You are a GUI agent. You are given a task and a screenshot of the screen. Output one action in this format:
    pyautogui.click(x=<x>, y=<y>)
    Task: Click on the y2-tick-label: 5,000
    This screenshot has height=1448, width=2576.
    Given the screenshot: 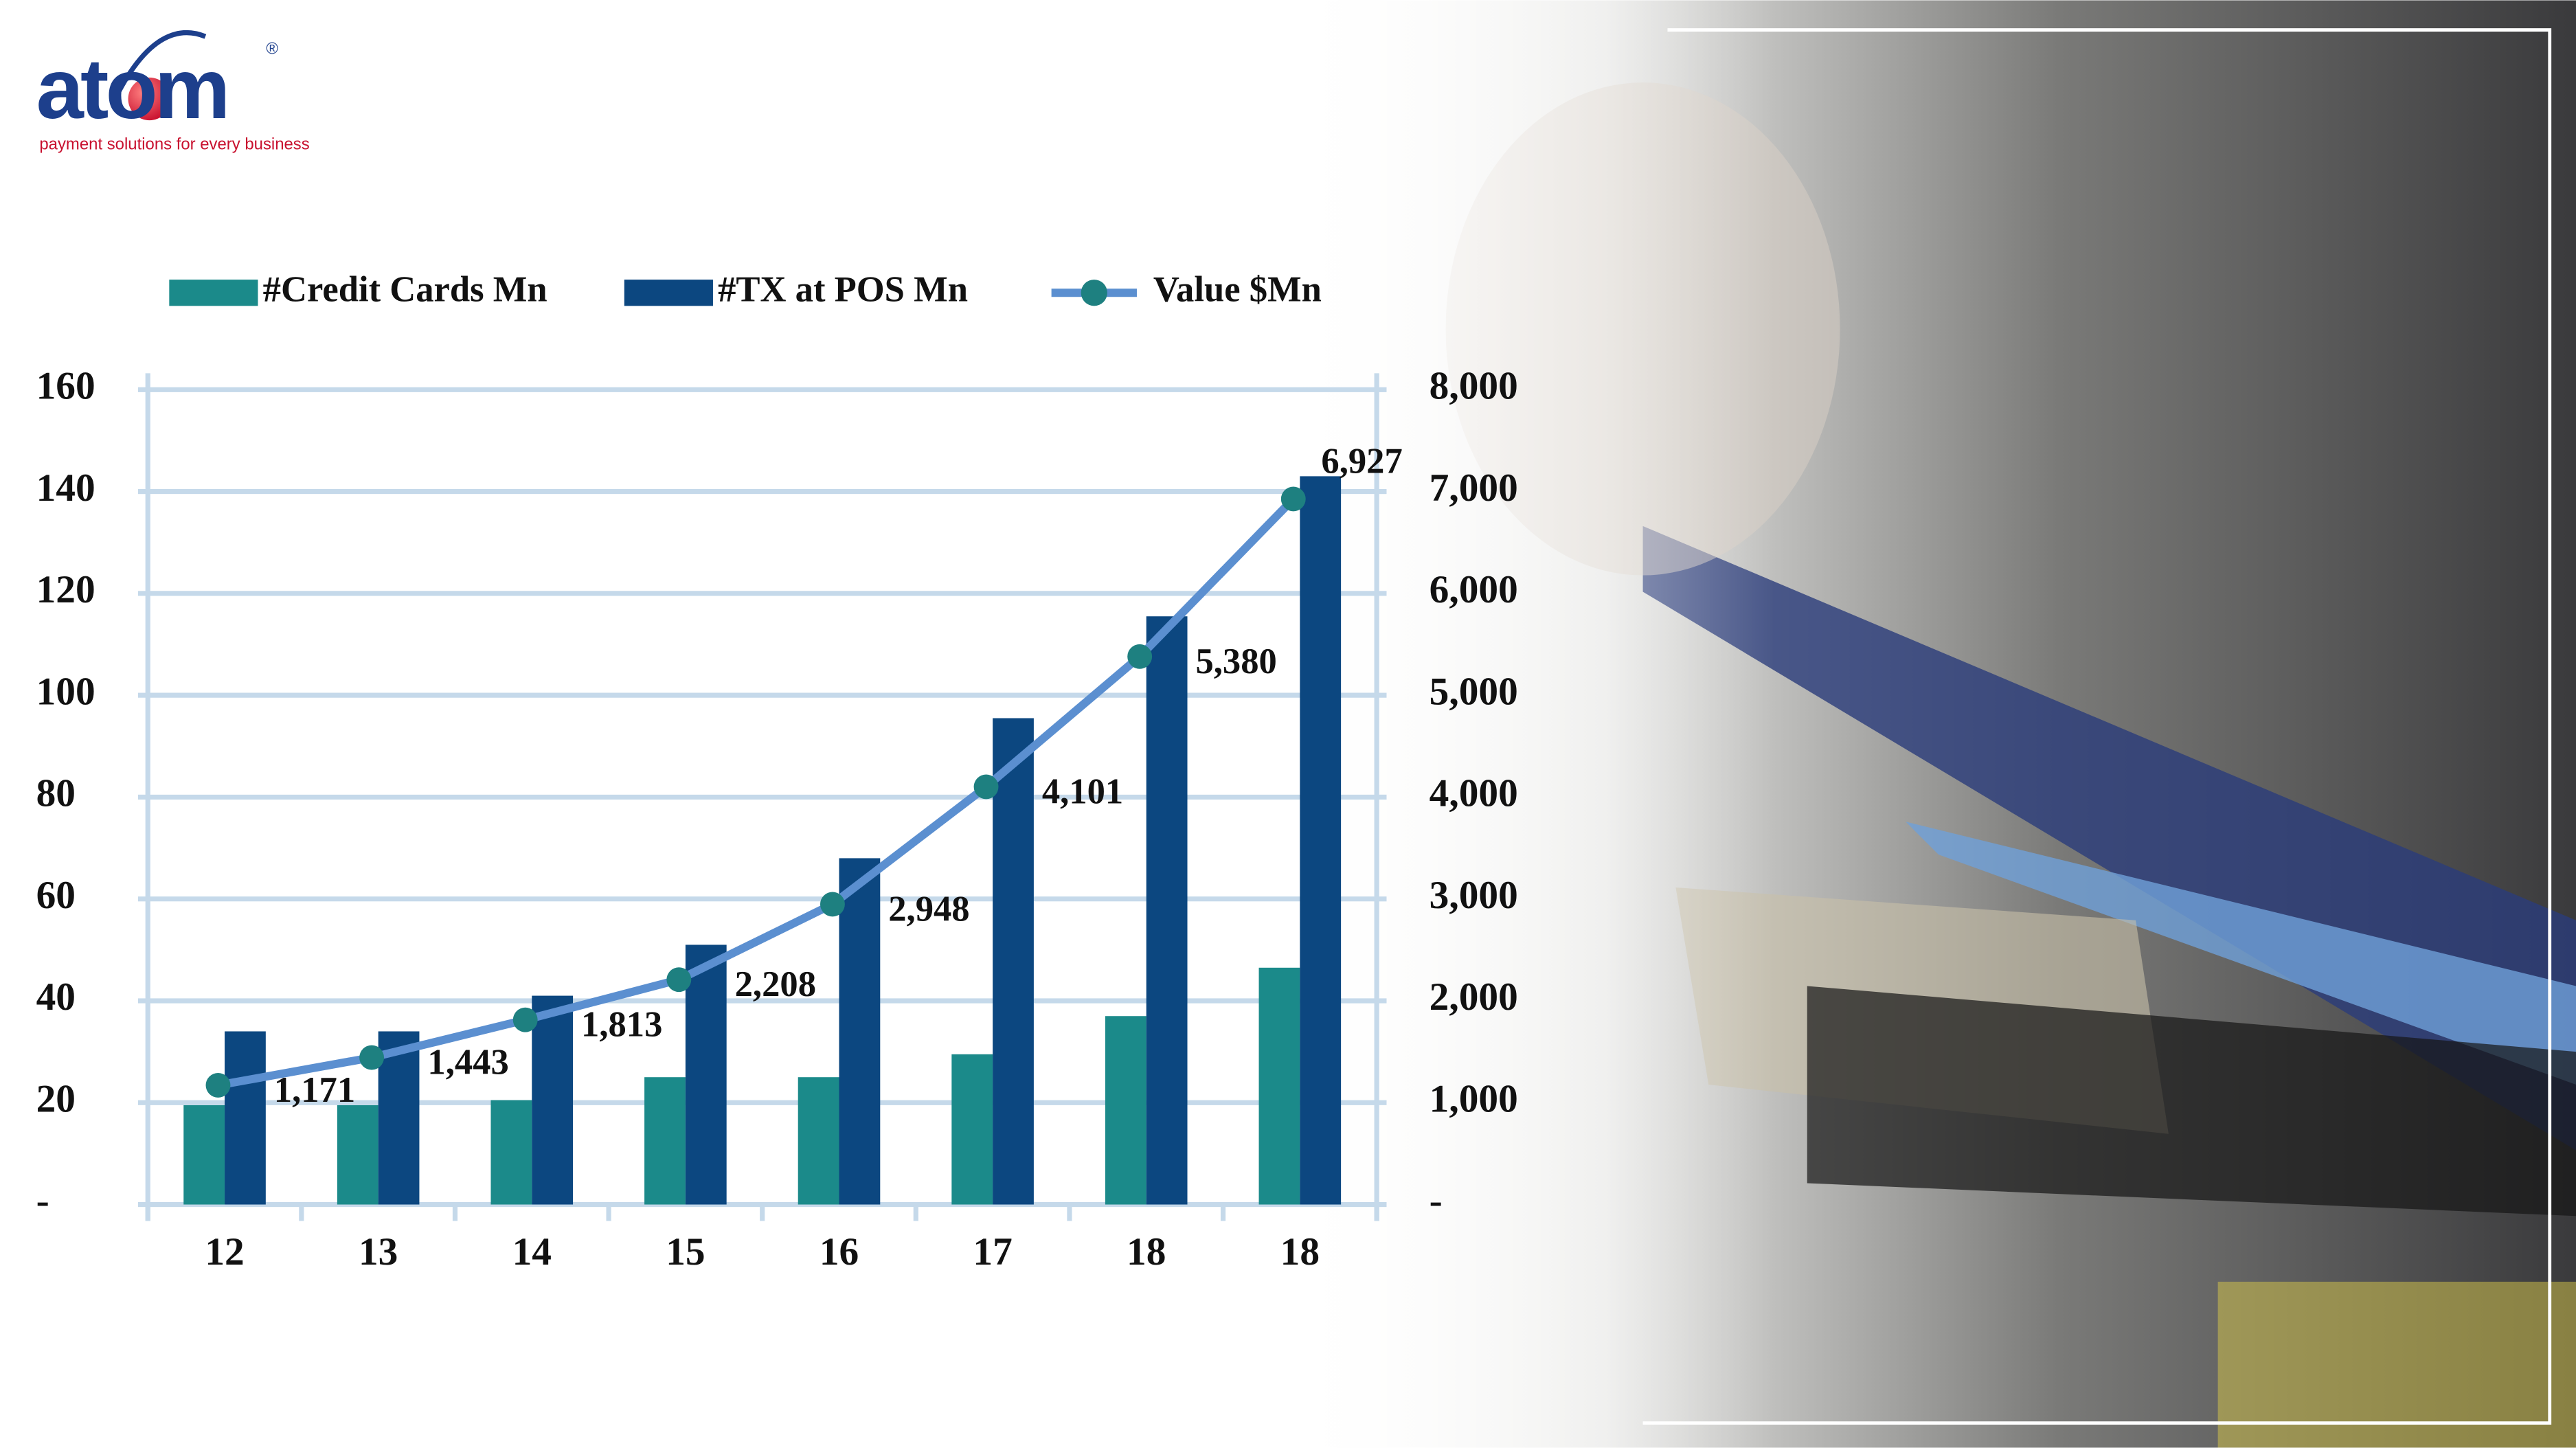 What is the action you would take?
    pyautogui.click(x=1474, y=691)
    